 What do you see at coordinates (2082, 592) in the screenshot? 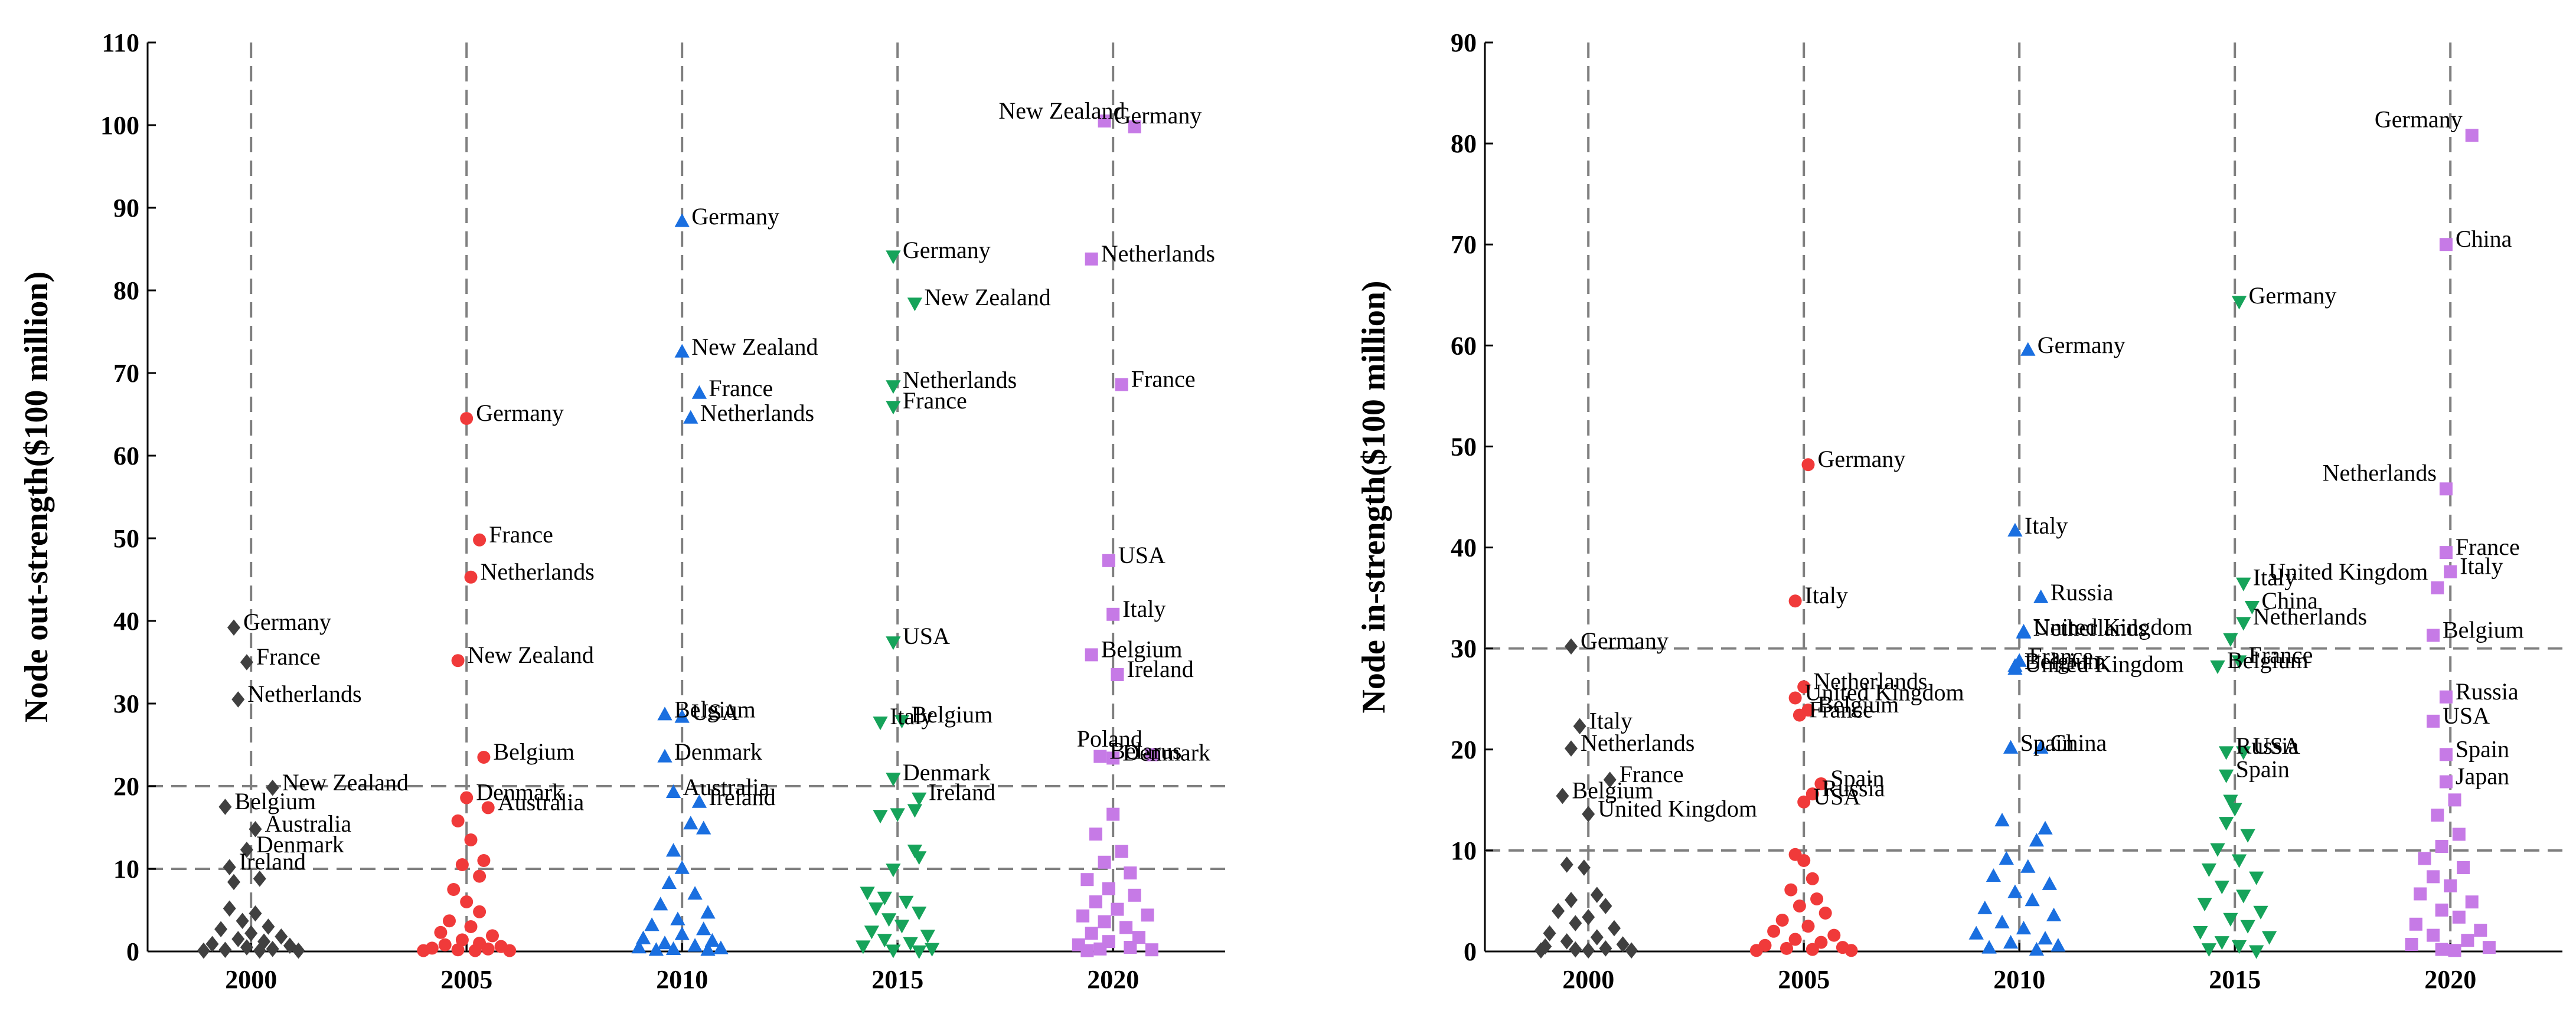
I see `point-label-2010-russia: Russia` at bounding box center [2082, 592].